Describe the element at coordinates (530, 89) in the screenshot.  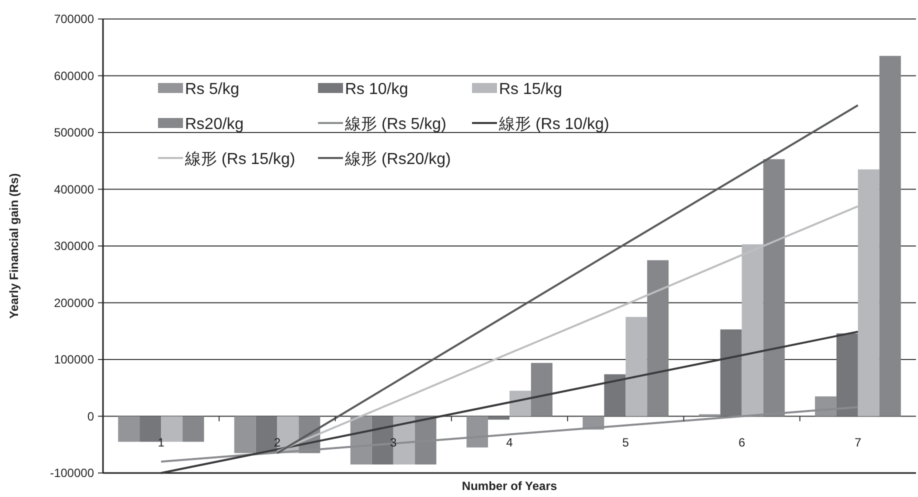
I see `legend-label: Rs 15/kg` at that location.